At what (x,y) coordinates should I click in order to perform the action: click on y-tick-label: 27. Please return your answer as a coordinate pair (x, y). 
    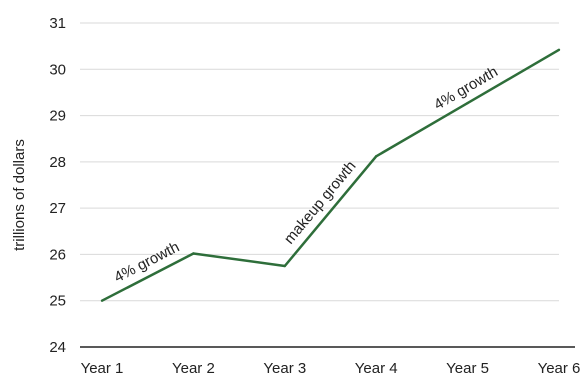
    Looking at the image, I should click on (57, 208).